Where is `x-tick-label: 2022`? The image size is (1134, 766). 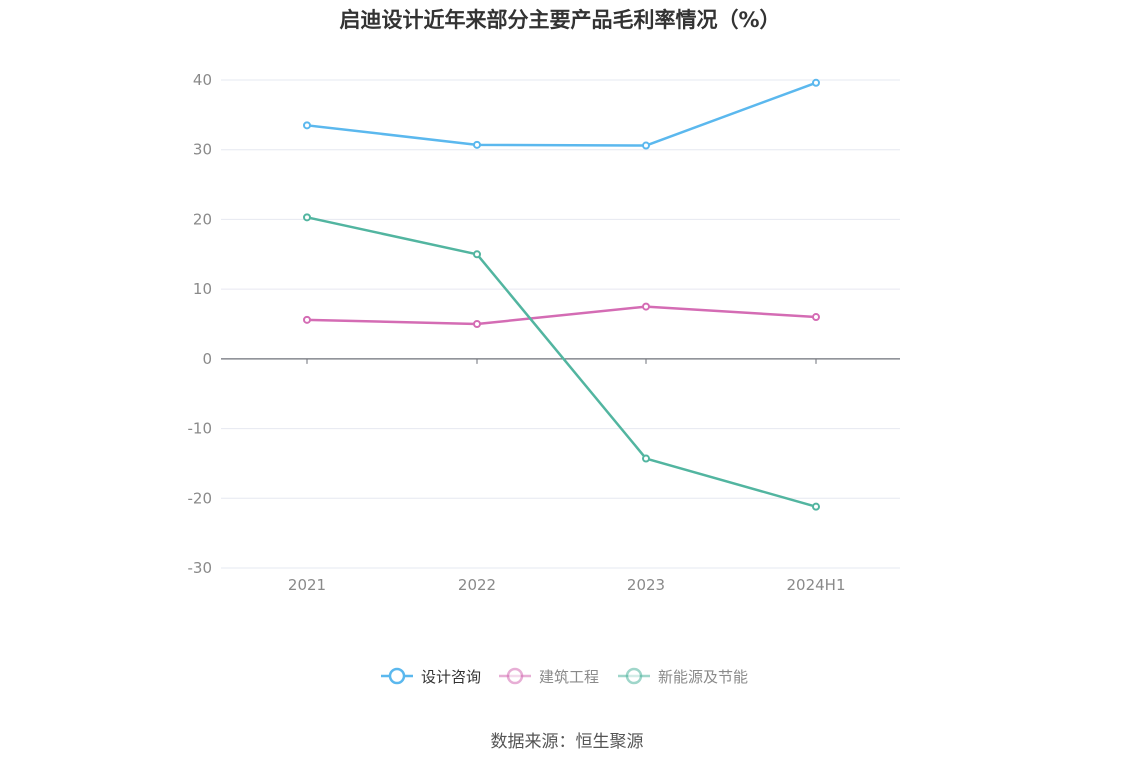 x-tick-label: 2022 is located at coordinates (477, 585).